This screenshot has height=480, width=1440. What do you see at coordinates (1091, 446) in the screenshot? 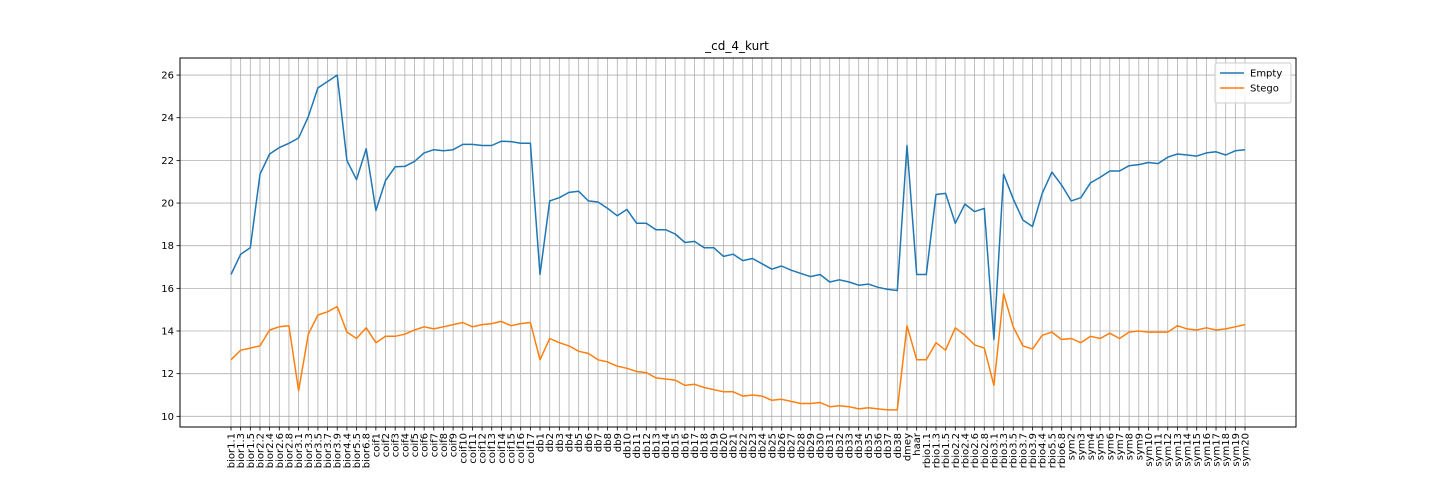
I see `x-tick-label: sym4` at bounding box center [1091, 446].